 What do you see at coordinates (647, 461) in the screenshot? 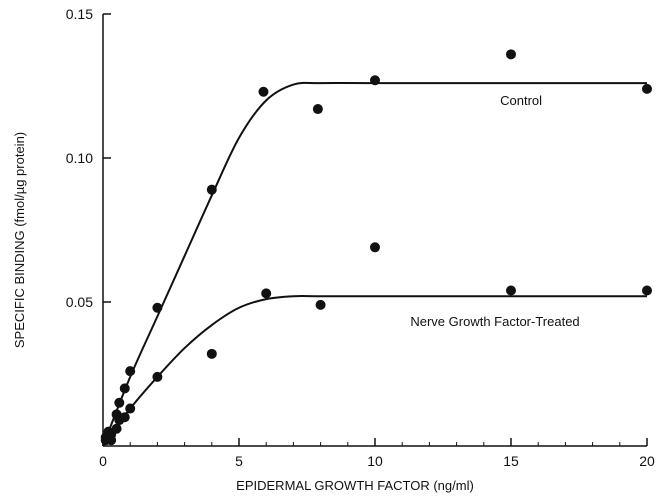
I see `x-tick-label: 20` at bounding box center [647, 461].